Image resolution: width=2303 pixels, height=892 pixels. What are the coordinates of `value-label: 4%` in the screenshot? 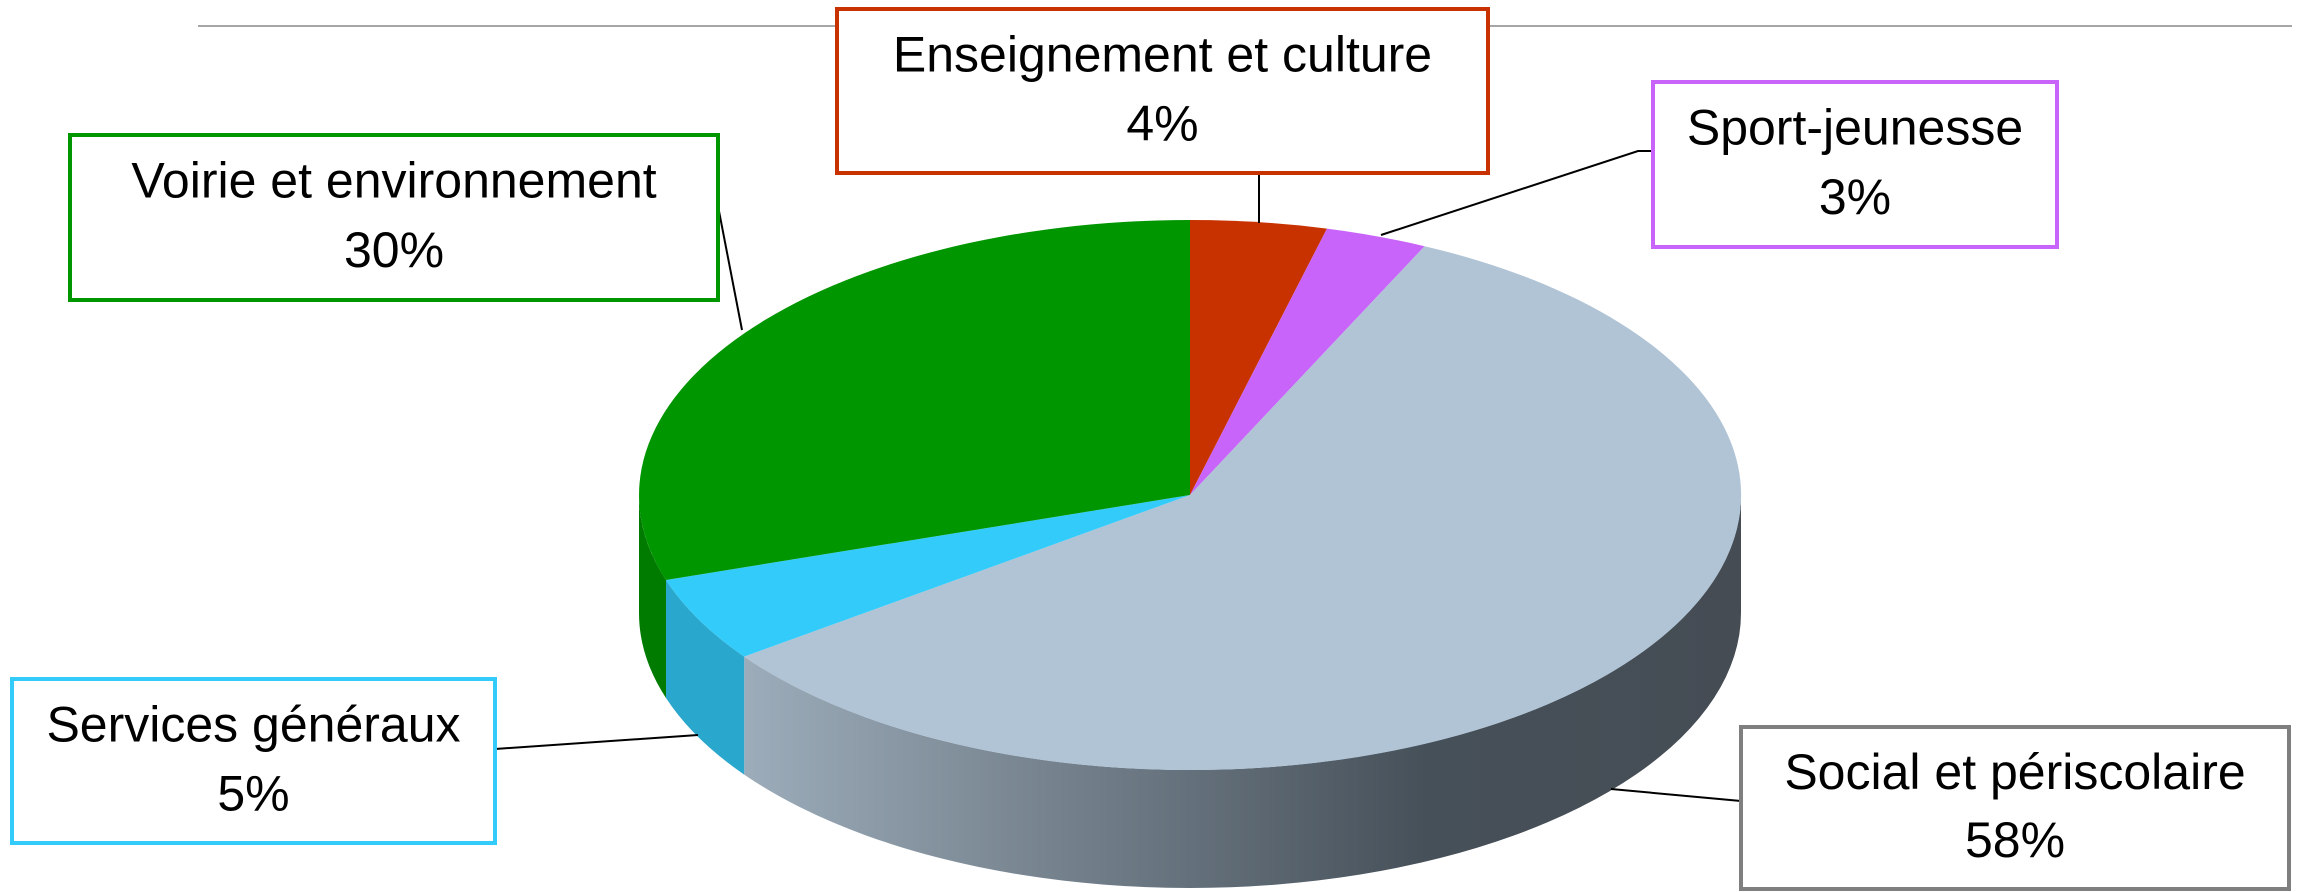 It's located at (1162, 123).